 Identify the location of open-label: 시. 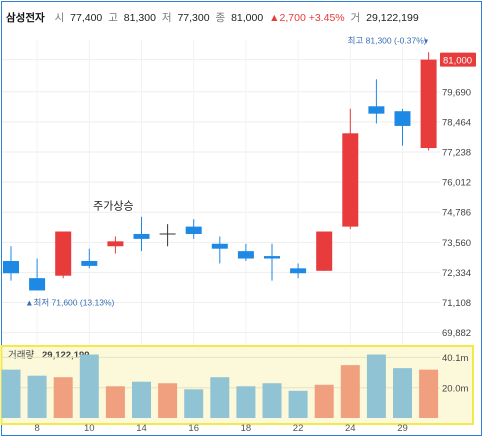
(59, 18).